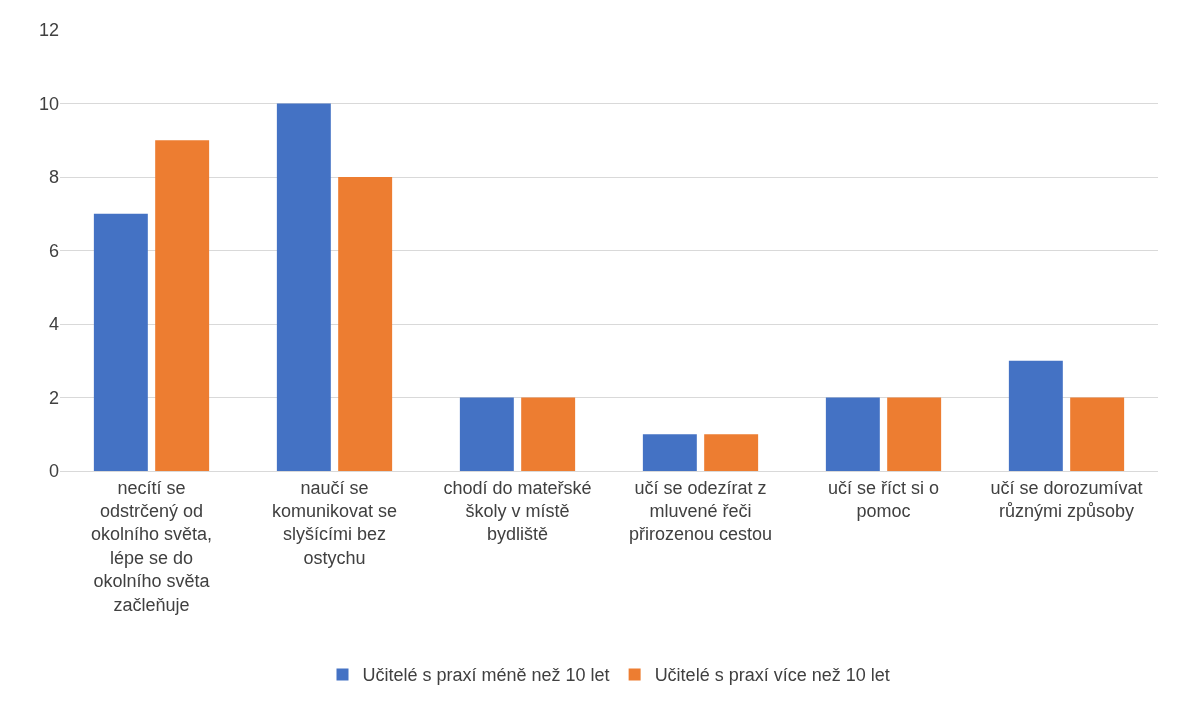 This screenshot has height=705, width=1178. What do you see at coordinates (151, 546) in the screenshot?
I see `x-tick-label: necítí se odstrčený od okolního světa, lépe se do okolního světa začleňuje` at bounding box center [151, 546].